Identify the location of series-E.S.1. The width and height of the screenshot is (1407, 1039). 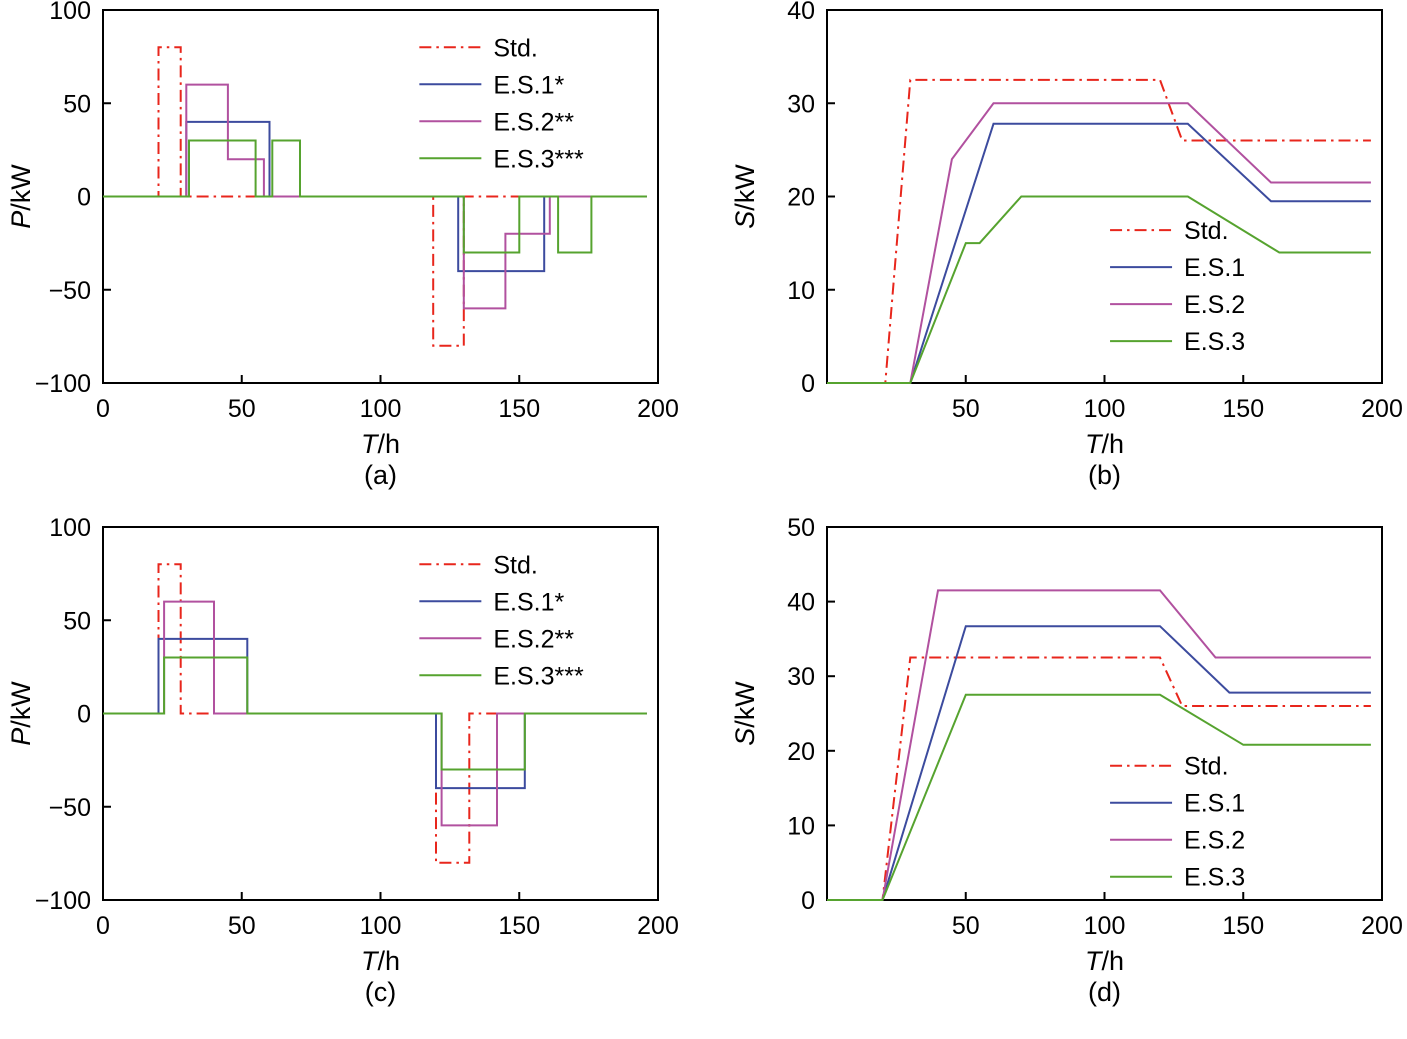
(1099, 763).